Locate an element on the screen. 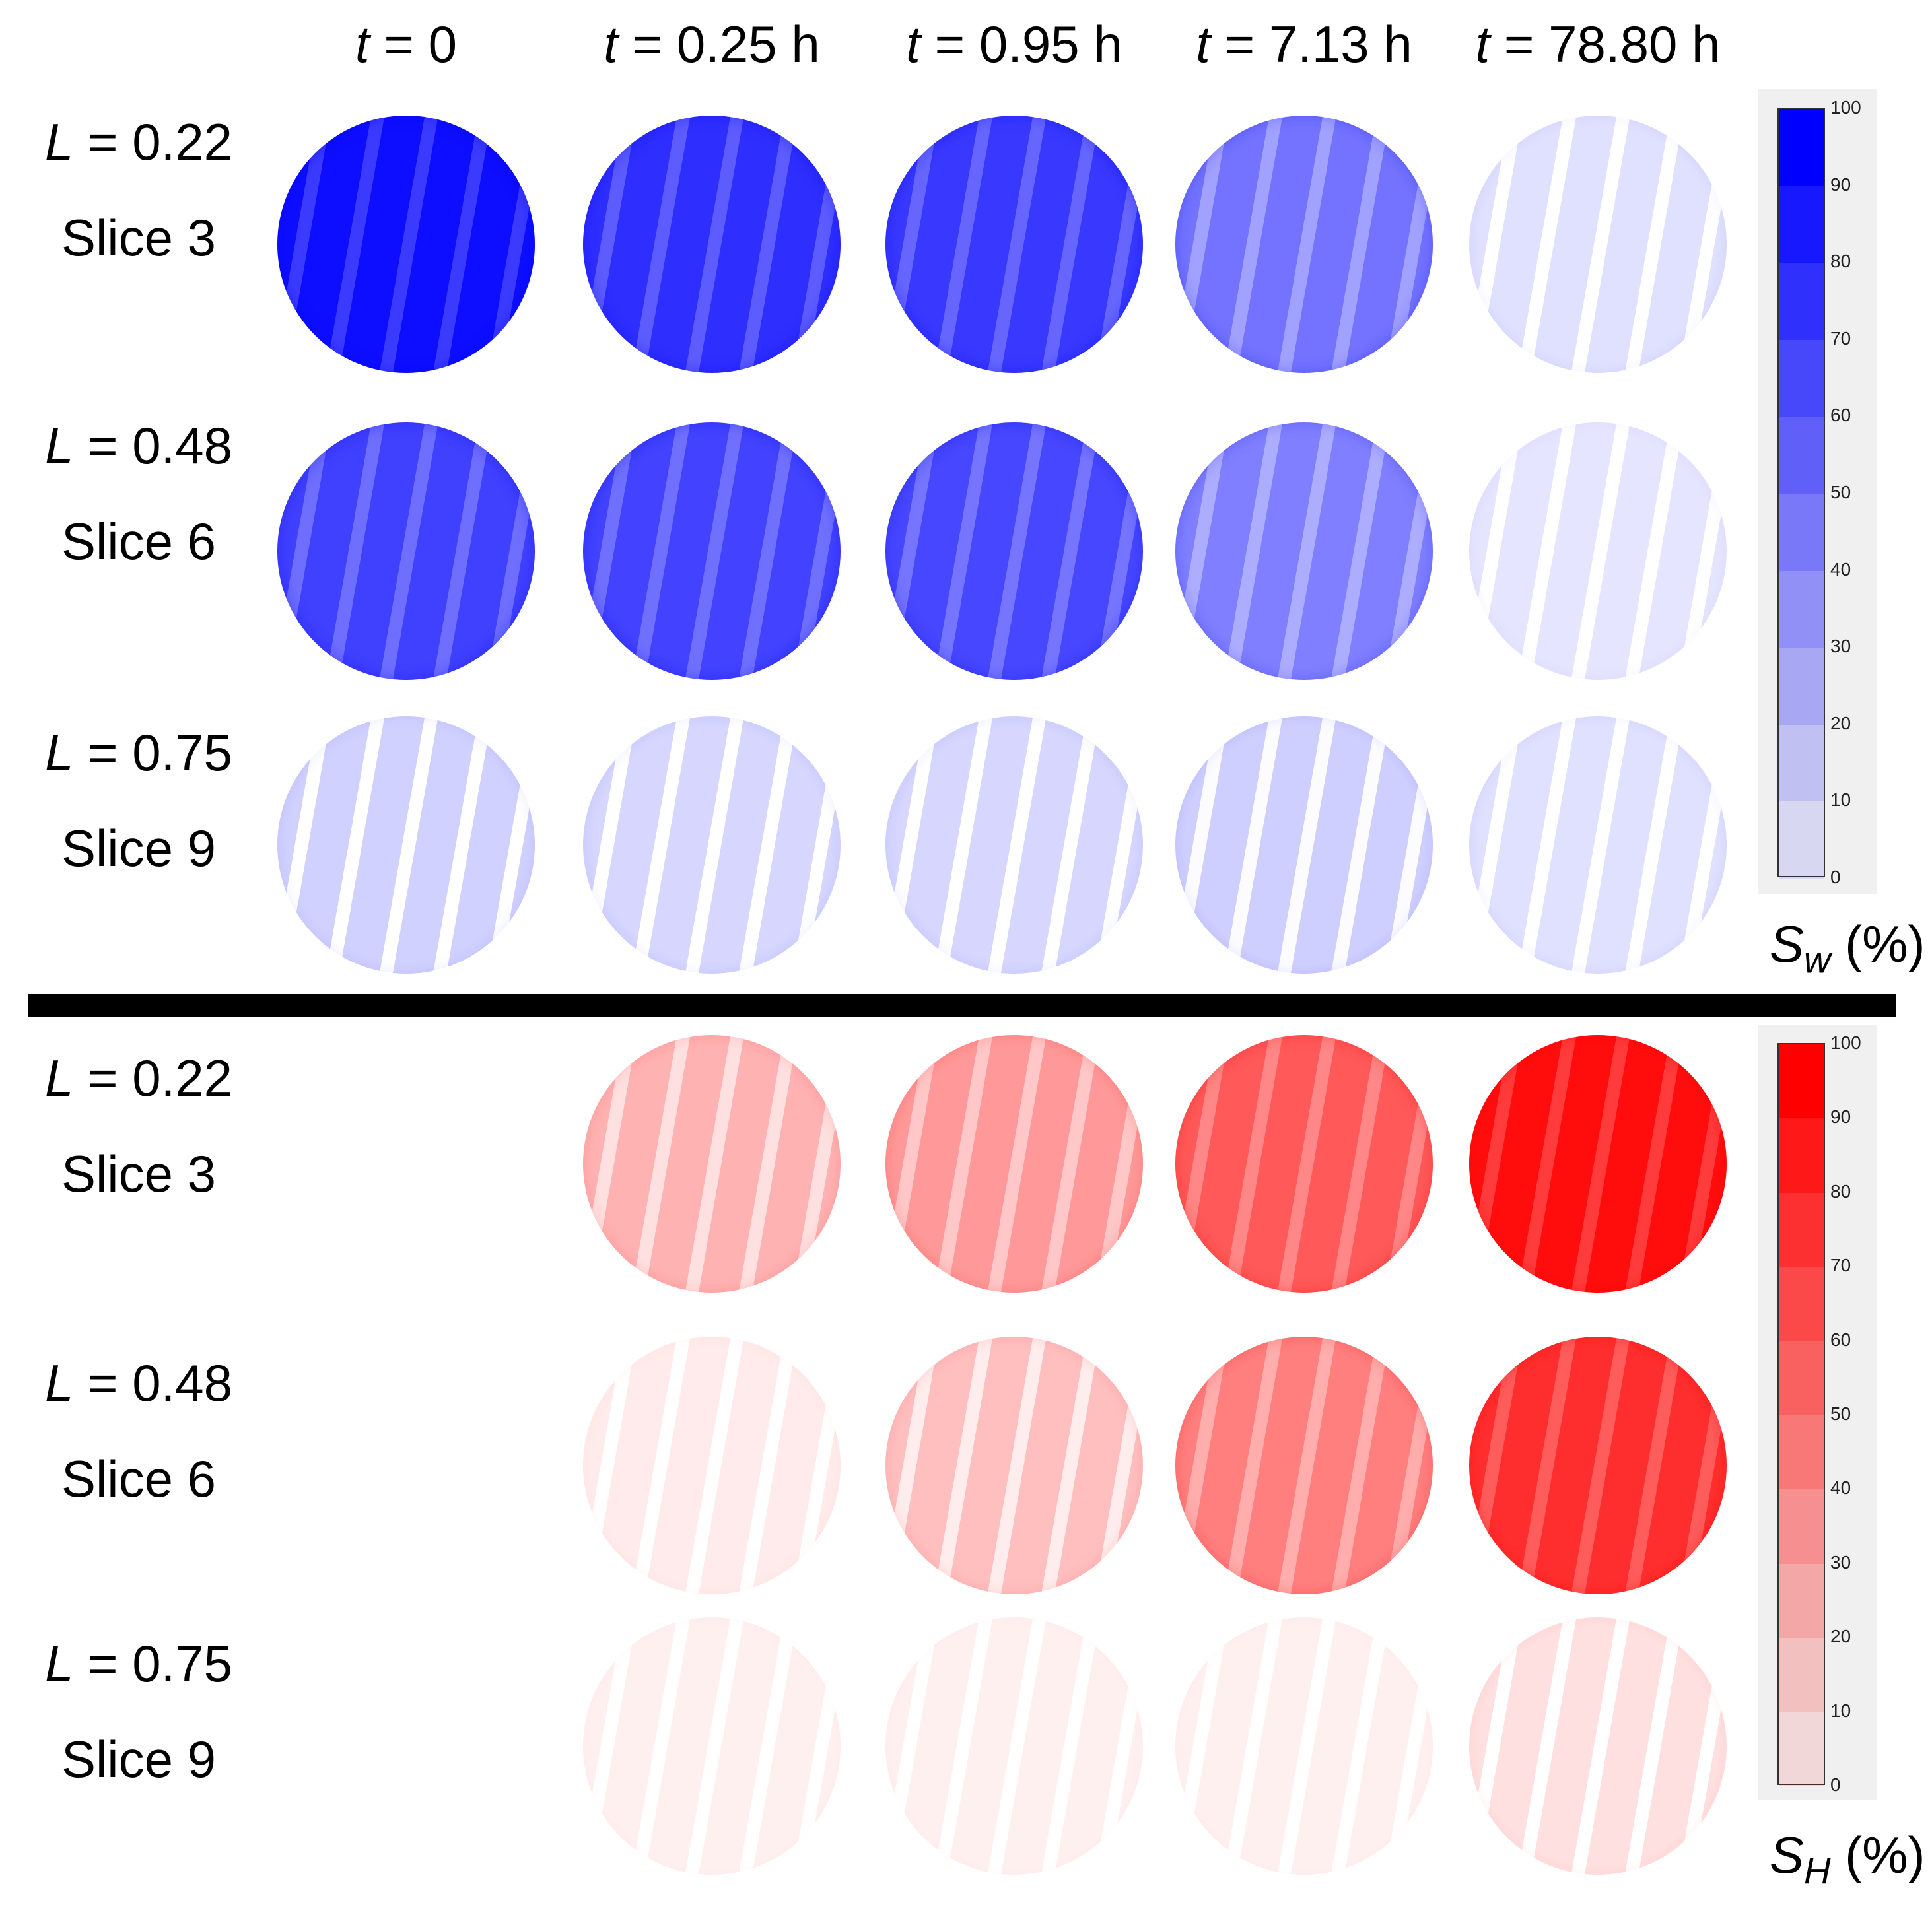 This screenshot has height=1923, width=1932. water-label-symbol: S is located at coordinates (1788, 944).